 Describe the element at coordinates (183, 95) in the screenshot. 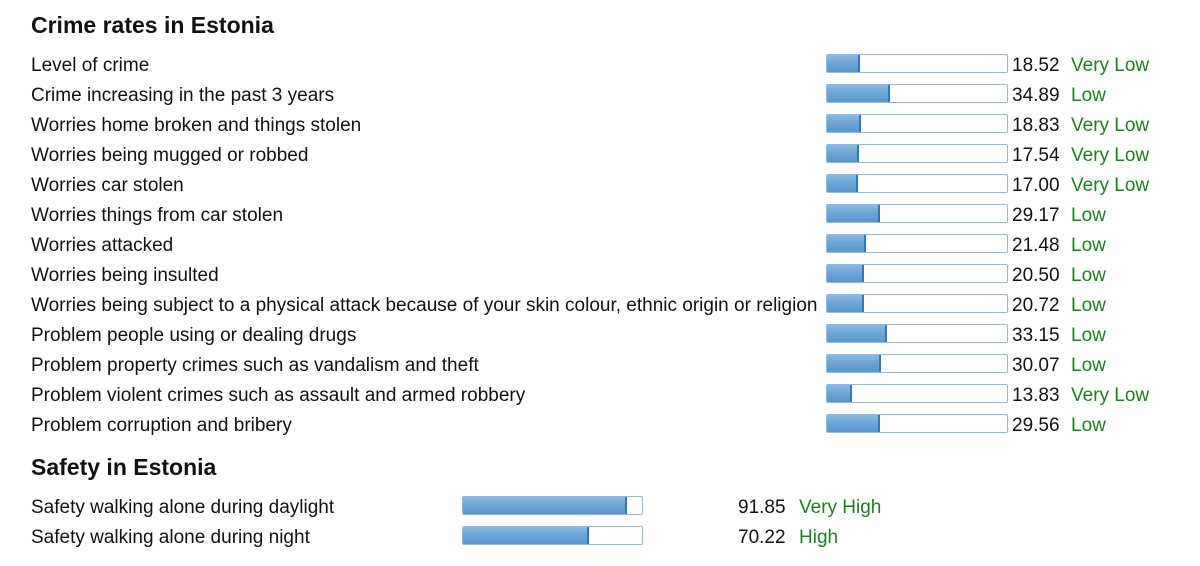

I see `metric-label: Crime increasing in the past 3 years` at that location.